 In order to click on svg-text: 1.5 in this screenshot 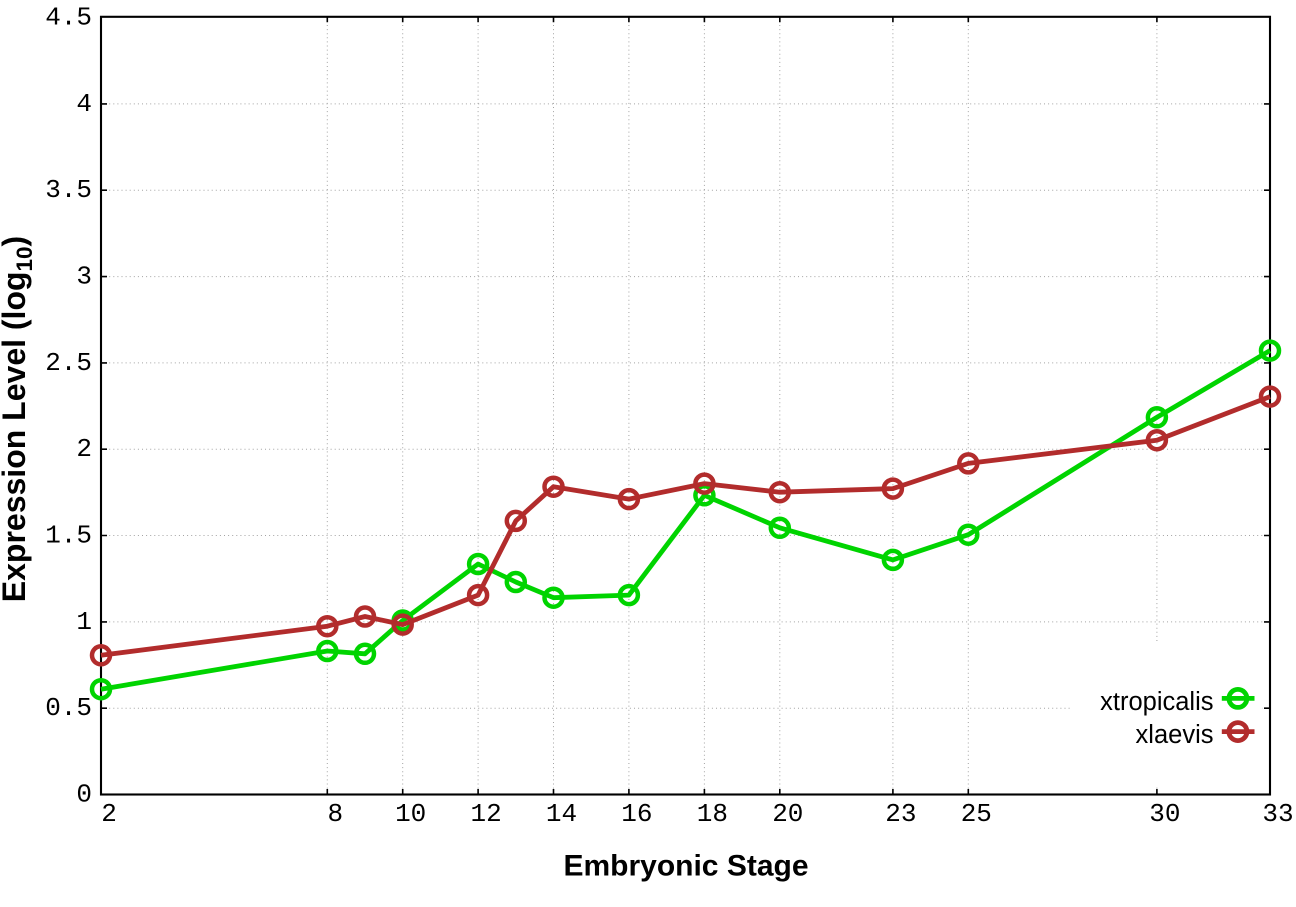, I will do `click(68, 536)`.